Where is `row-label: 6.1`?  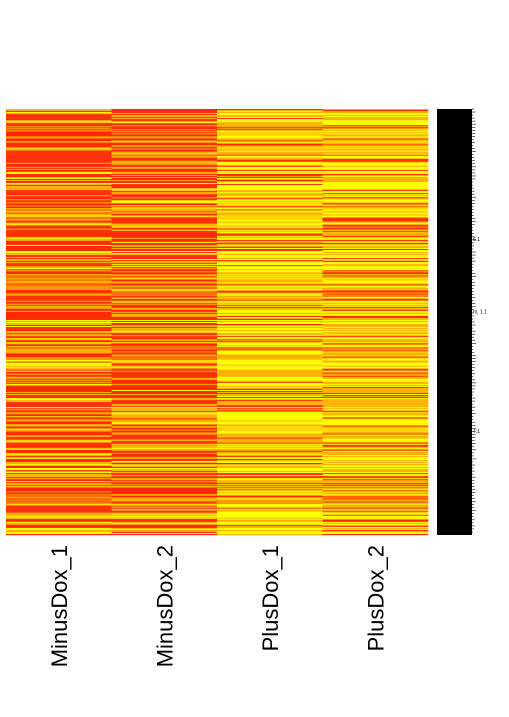 row-label: 6.1 is located at coordinates (476, 240).